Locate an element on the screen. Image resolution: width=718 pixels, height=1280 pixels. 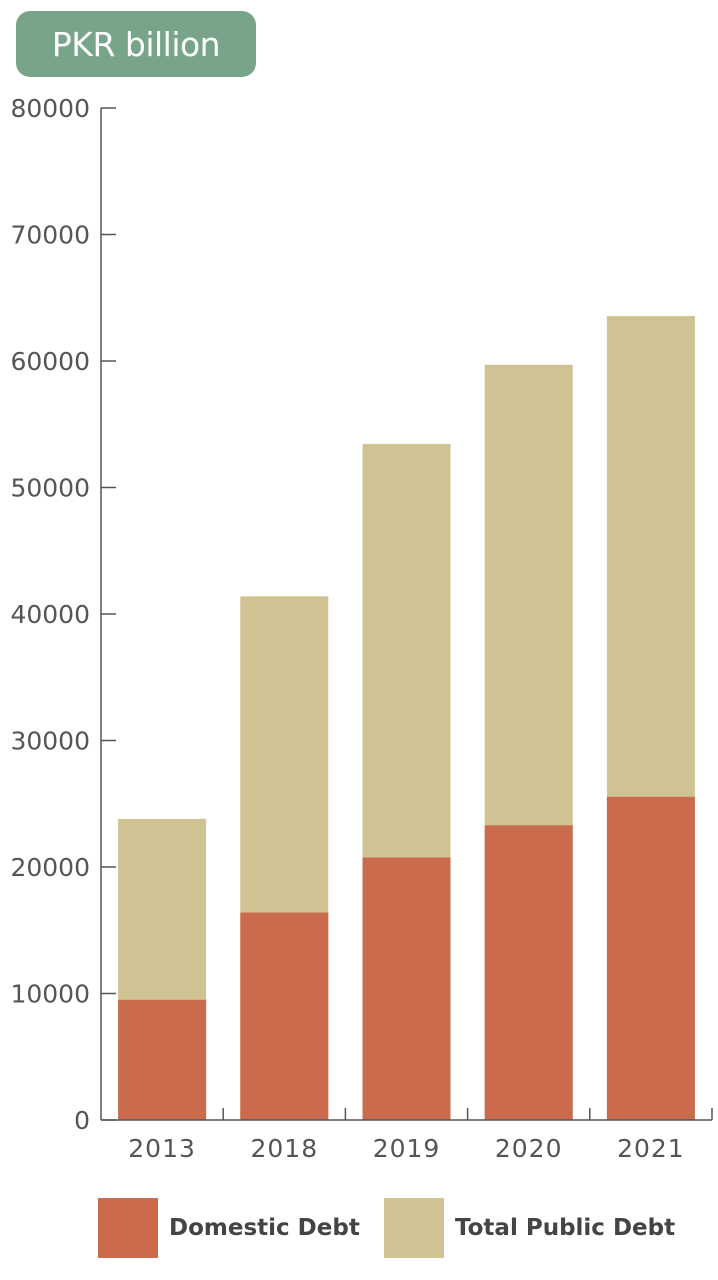
legend-total: Total Public Debt is located at coordinates (529, 1228).